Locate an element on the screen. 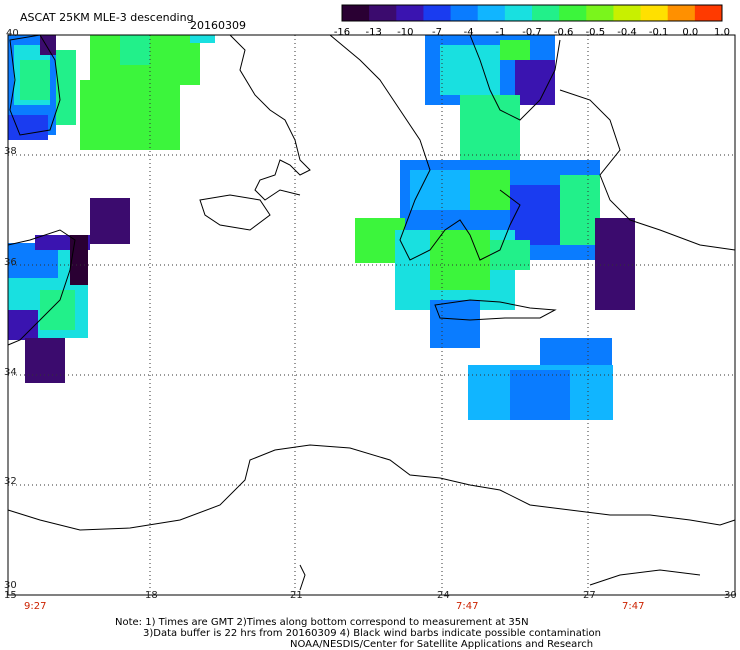 The image size is (740, 650). colorbar-tick-label: -0.7 is located at coordinates (532, 32).